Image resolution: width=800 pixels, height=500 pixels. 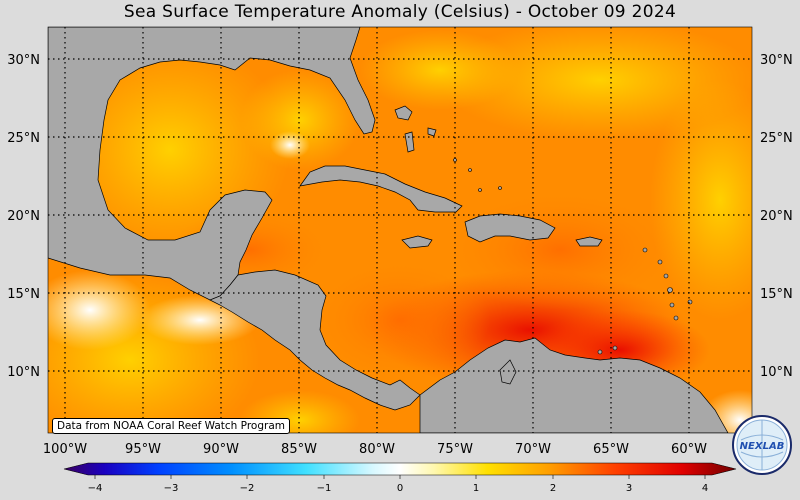 I want to click on lon-label: 60°W, so click(x=689, y=449).